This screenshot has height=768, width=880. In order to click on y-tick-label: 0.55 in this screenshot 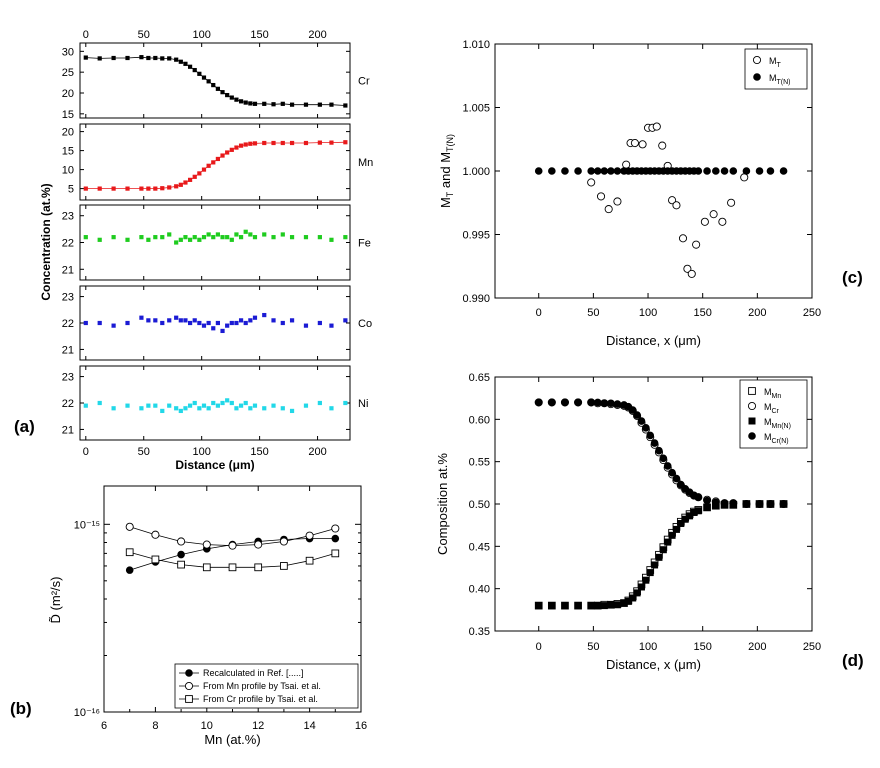, I will do `click(479, 463)`.